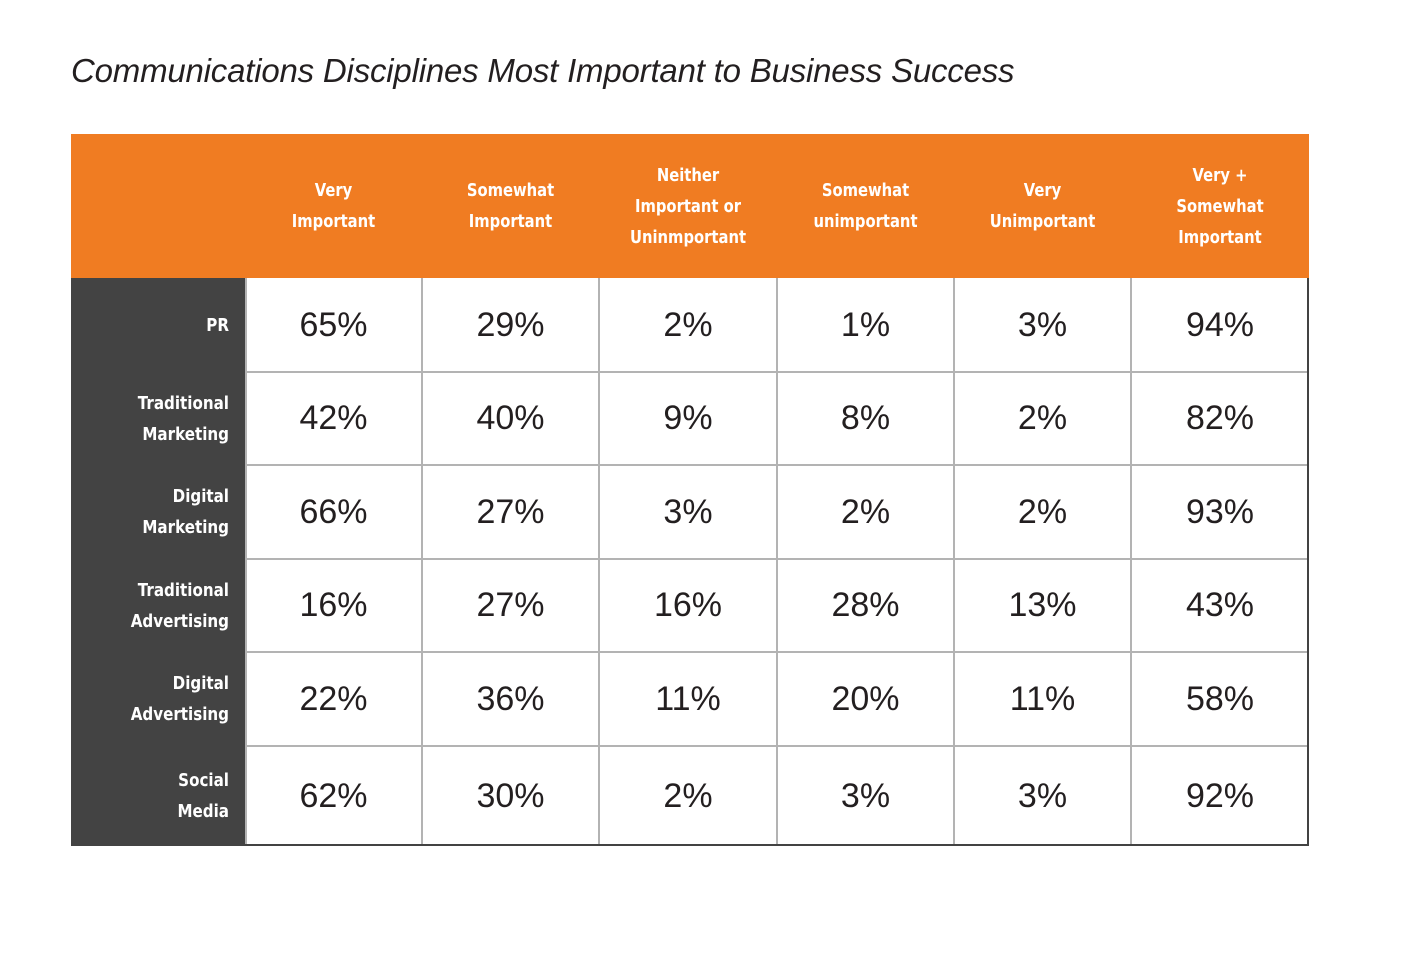  What do you see at coordinates (510, 418) in the screenshot?
I see `table-cell: 40%` at bounding box center [510, 418].